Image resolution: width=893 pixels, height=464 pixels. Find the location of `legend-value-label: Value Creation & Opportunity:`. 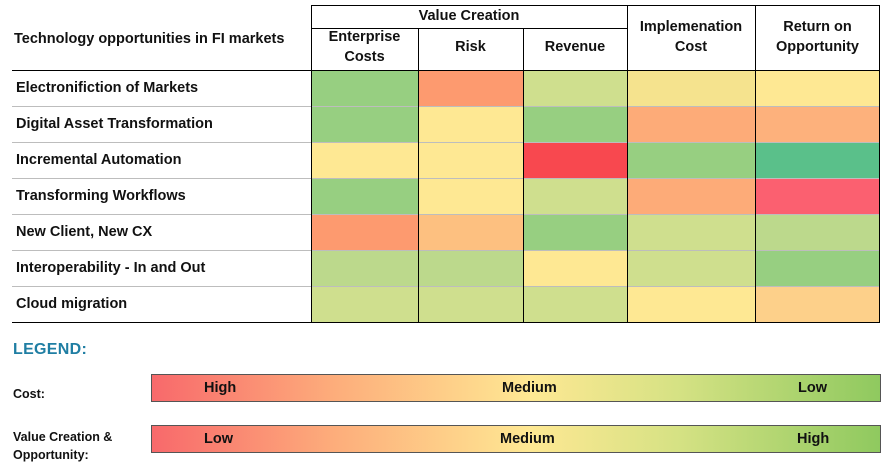

legend-value-label: Value Creation & Opportunity: is located at coordinates (63, 446).